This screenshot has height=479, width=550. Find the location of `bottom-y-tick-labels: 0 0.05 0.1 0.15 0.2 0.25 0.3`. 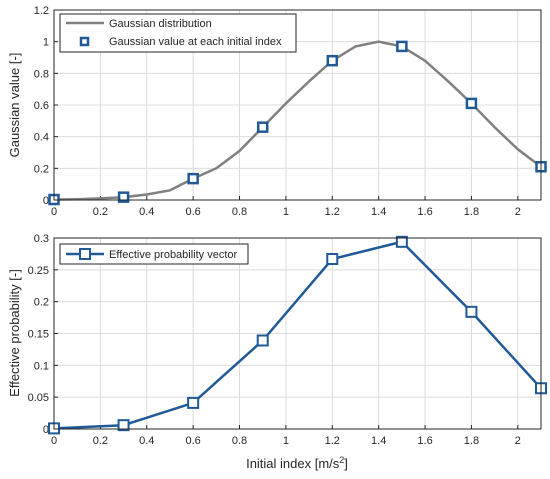

bottom-y-tick-labels: 0 0.05 0.1 0.15 0.2 0.25 0.3 is located at coordinates (38, 334).